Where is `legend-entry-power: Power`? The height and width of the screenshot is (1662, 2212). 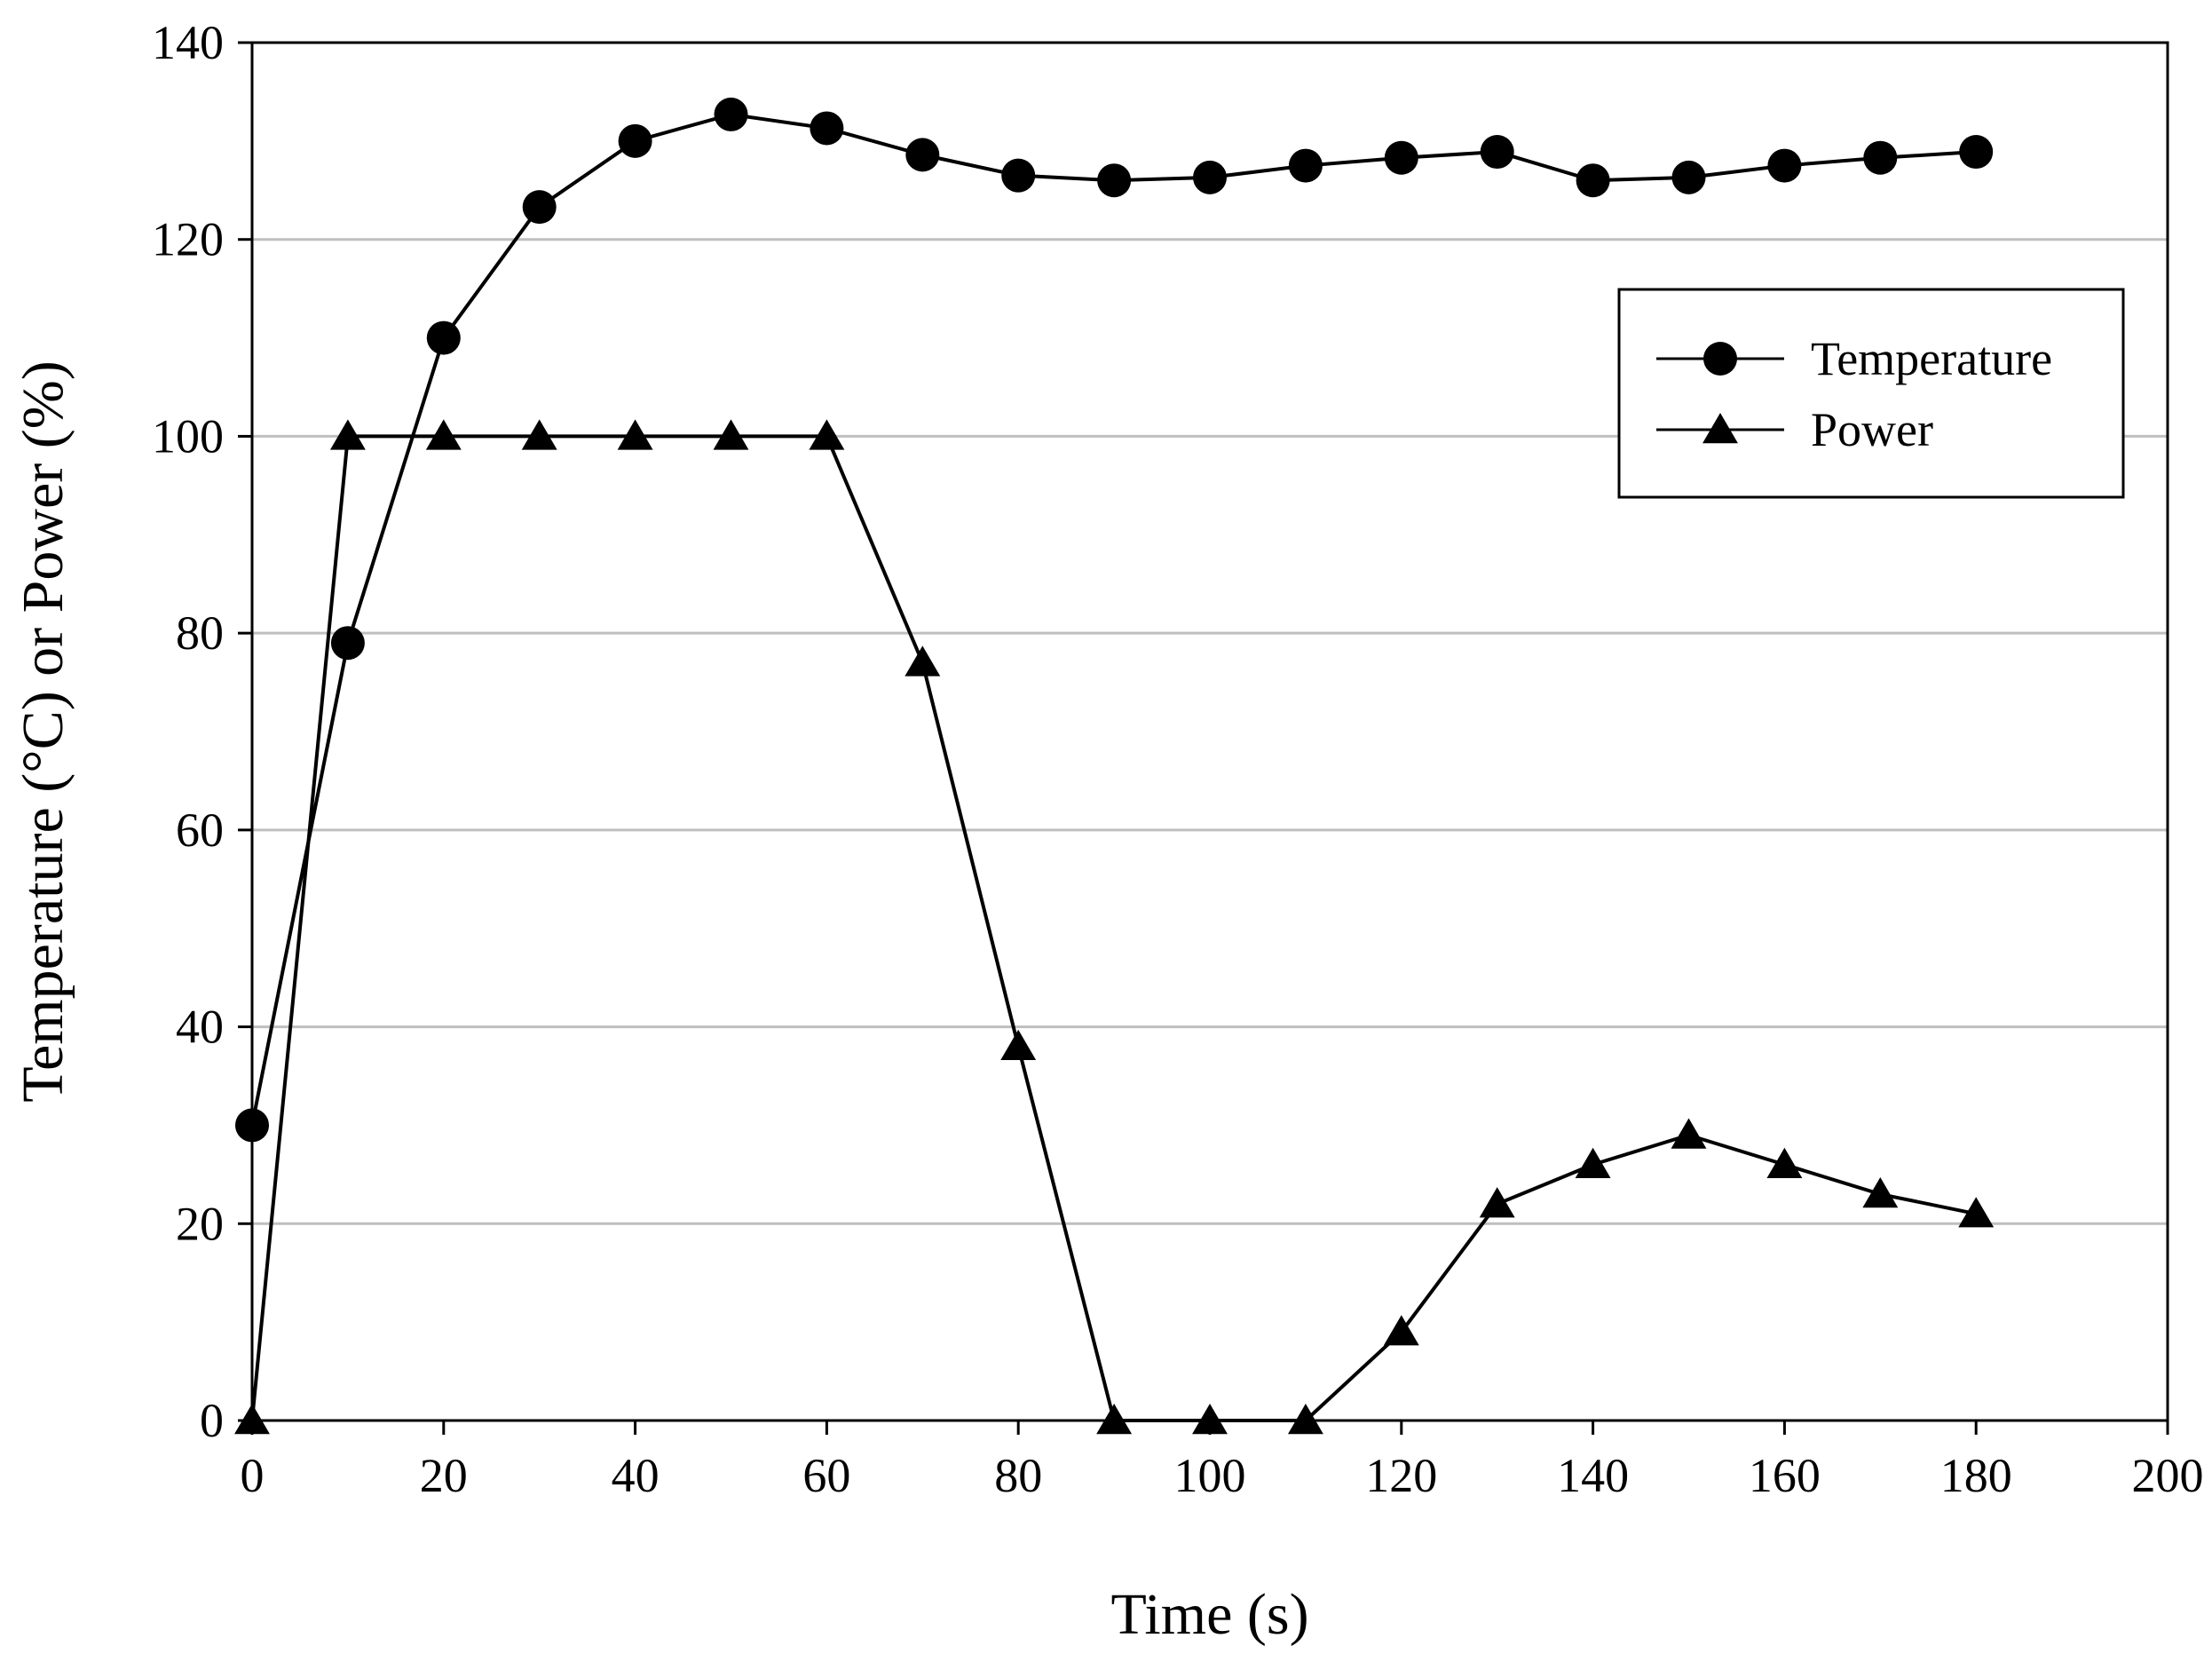
legend-entry-power: Power is located at coordinates (1794, 429).